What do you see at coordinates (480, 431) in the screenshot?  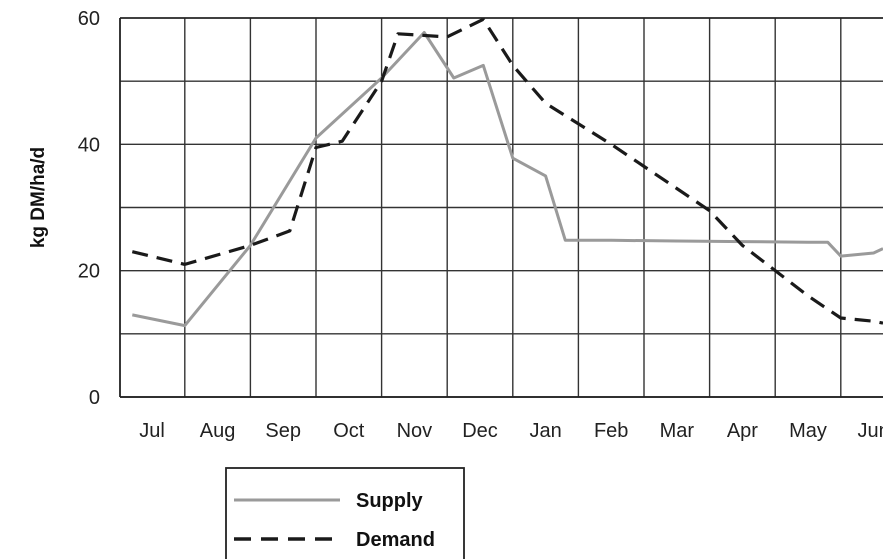 I see `x-tick-label-dec: Dec` at bounding box center [480, 431].